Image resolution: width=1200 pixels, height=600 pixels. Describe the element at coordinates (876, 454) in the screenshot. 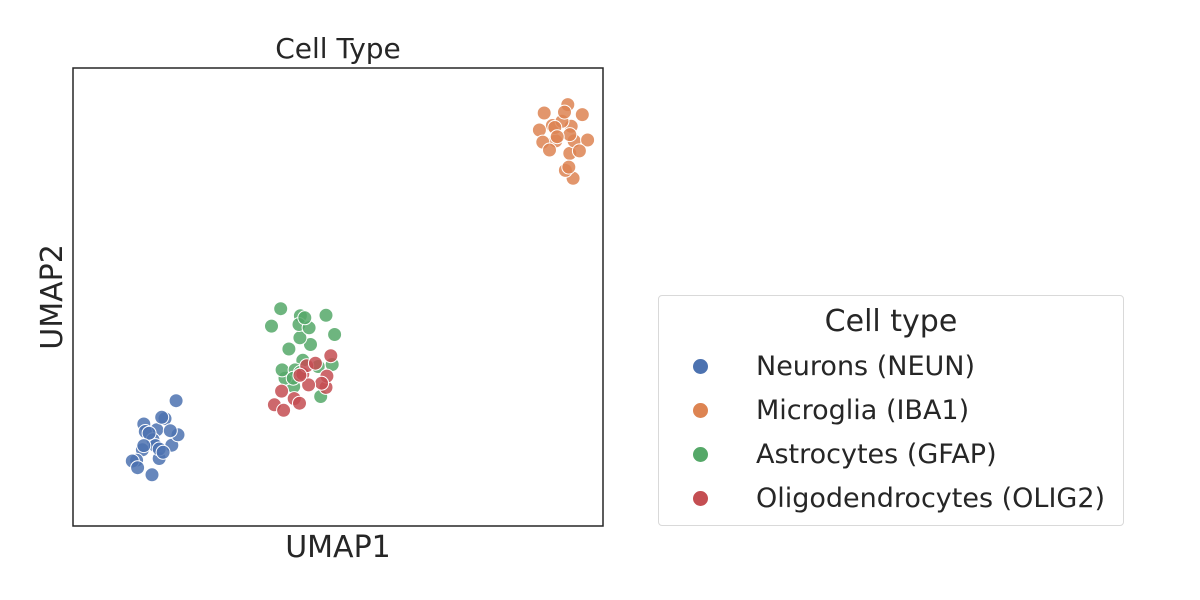

I see `legend-label-astrocytes: Astrocytes (GFAP)` at that location.